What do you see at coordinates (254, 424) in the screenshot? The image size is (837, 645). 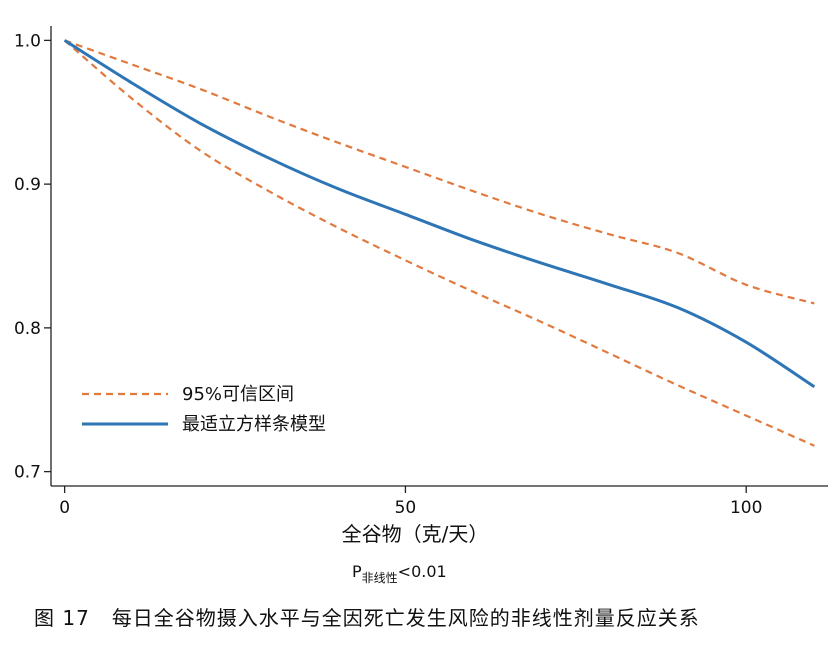 I see `legend-label-model: 最适立方样条模型` at bounding box center [254, 424].